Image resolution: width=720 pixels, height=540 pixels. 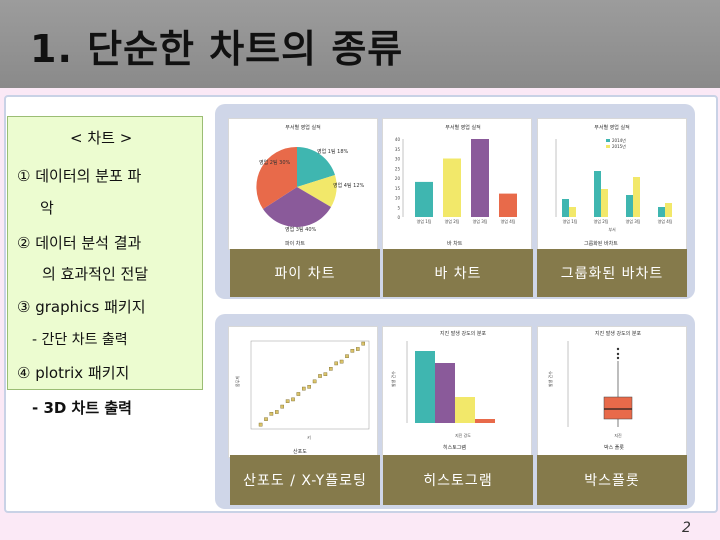 I want to click on grouped-xlabel-4: 영업 4팀, so click(x=665, y=221).